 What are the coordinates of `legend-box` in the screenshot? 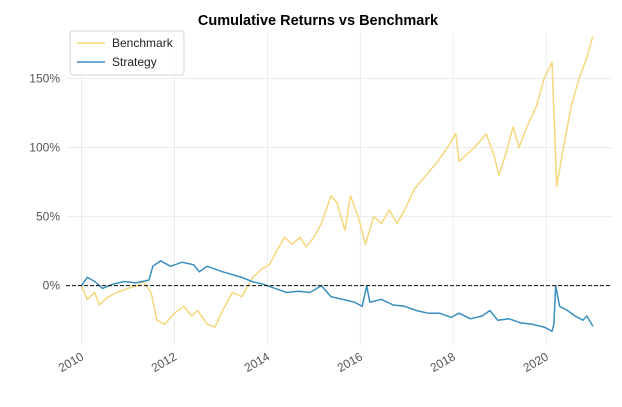 It's located at (127, 53).